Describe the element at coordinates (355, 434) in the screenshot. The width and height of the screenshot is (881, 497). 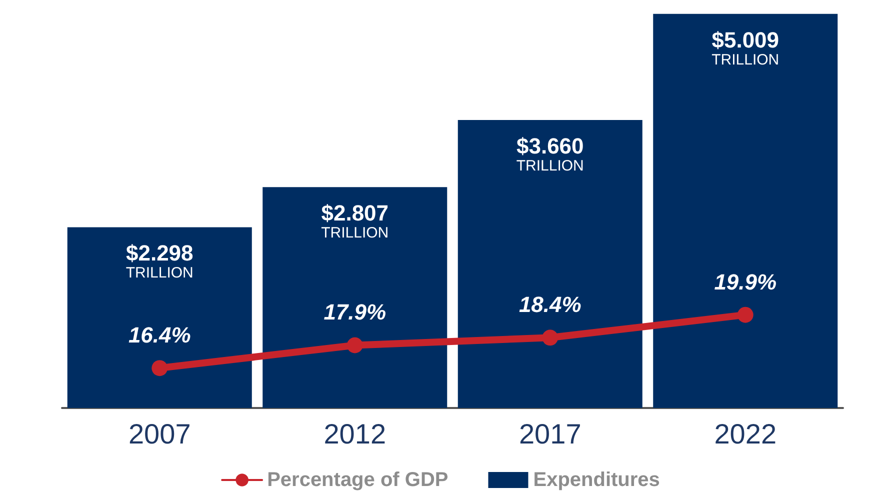
I see `x-tick-label: 2012` at that location.